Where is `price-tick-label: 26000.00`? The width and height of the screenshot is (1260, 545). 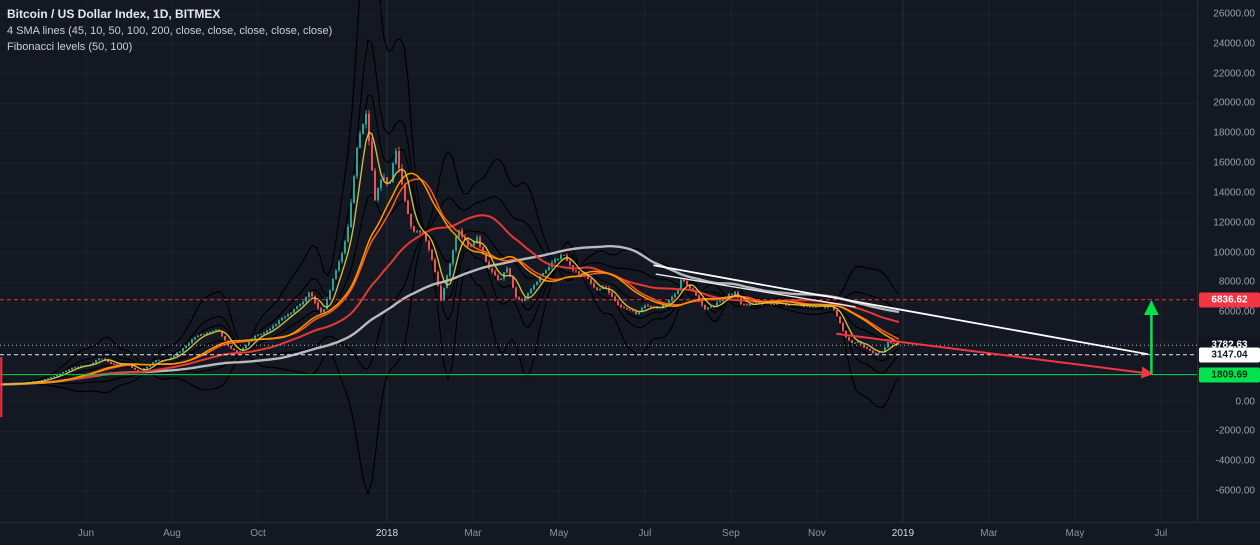 price-tick-label: 26000.00 is located at coordinates (1234, 14).